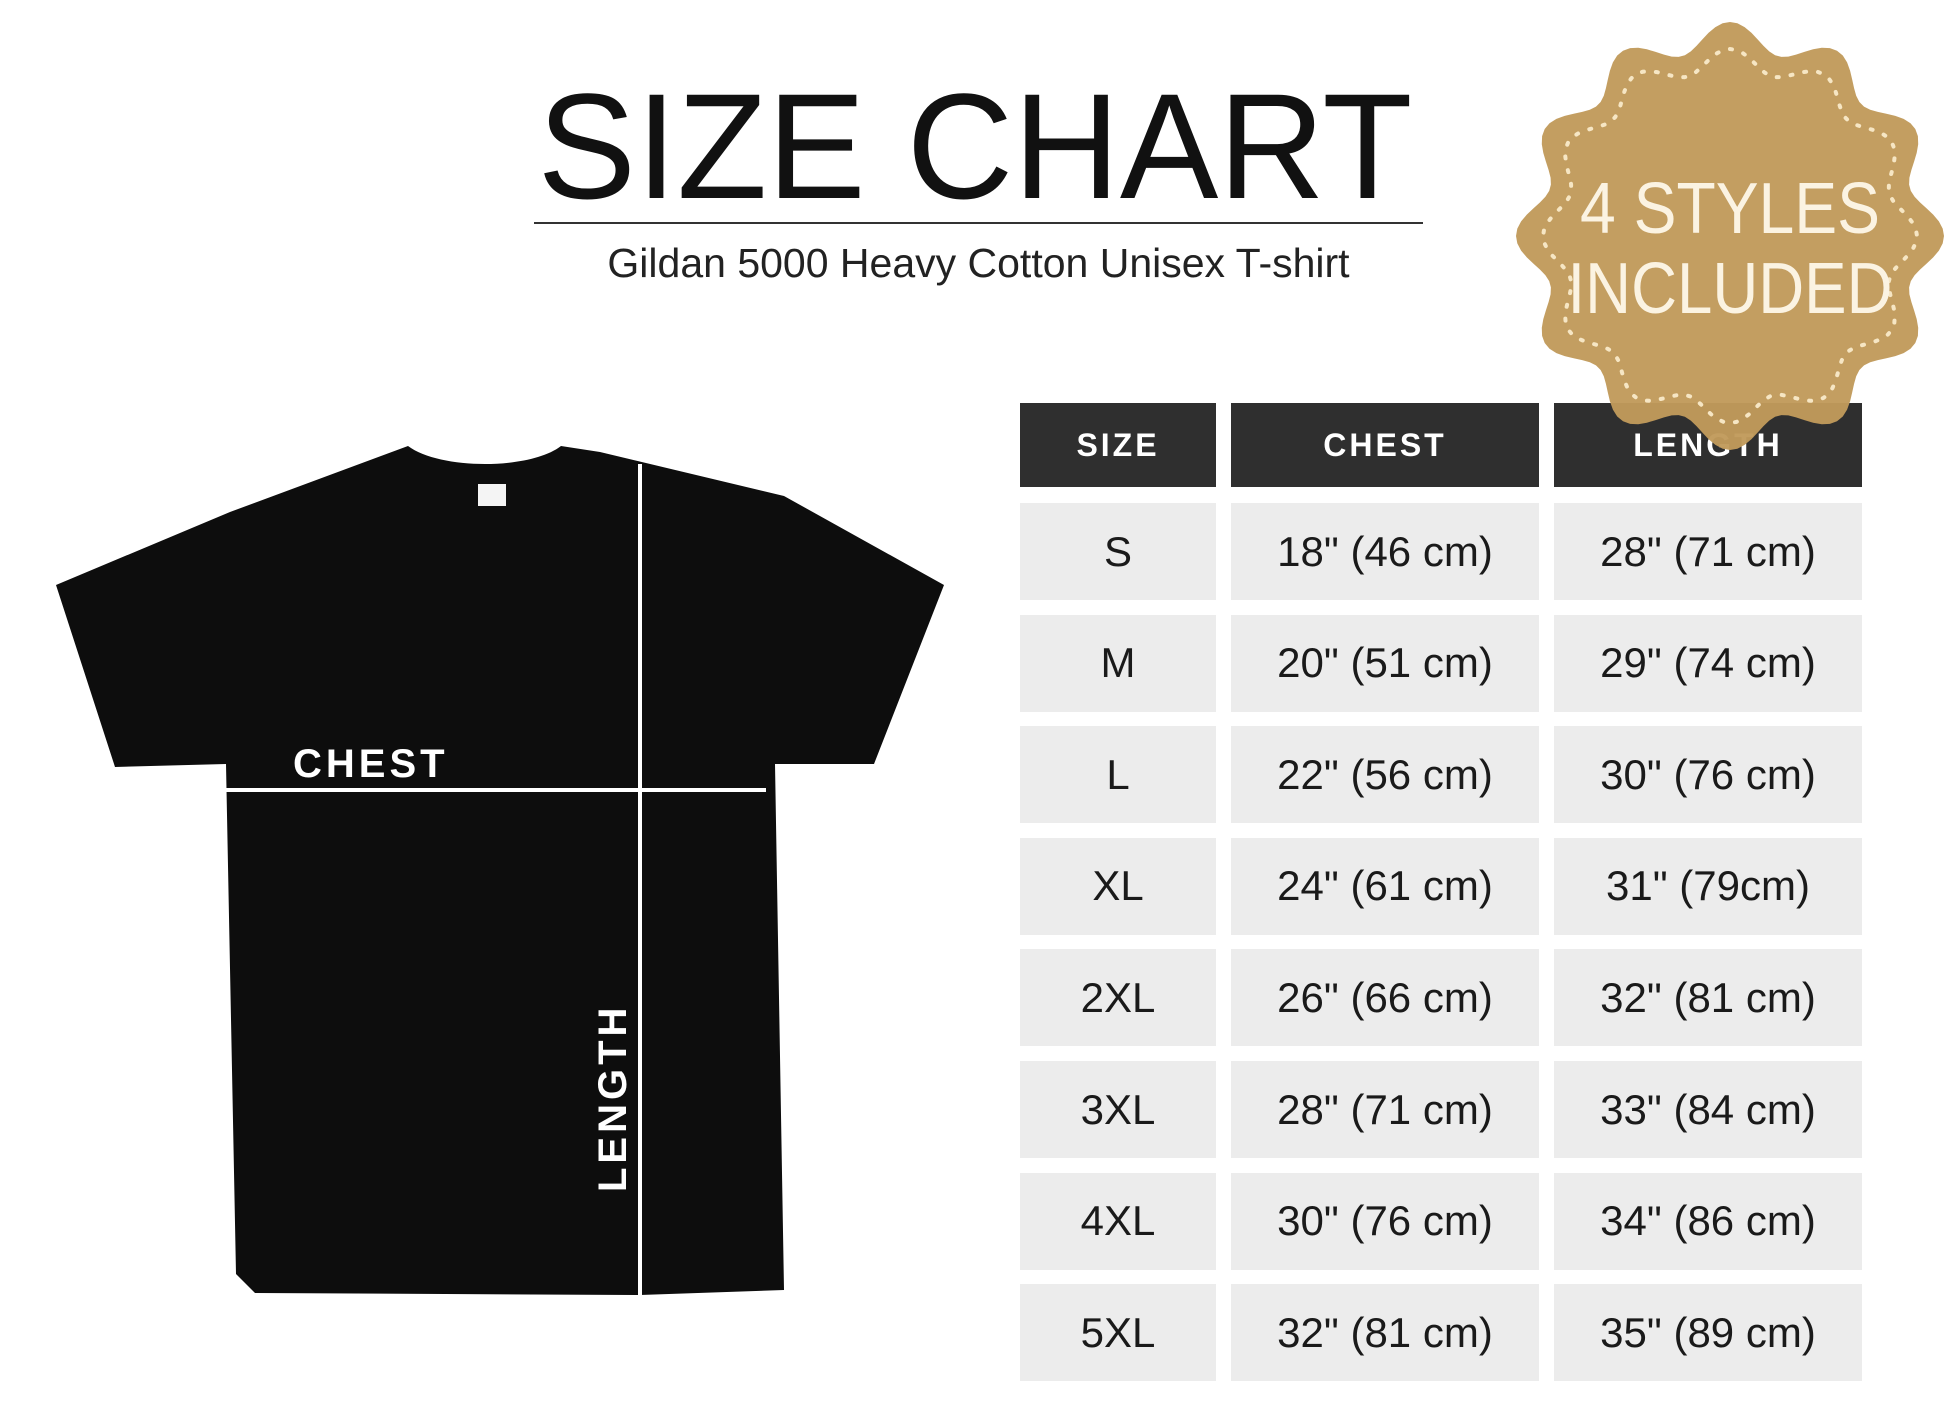 This screenshot has width=1946, height=1415. Describe the element at coordinates (613, 1098) in the screenshot. I see `length-label: LENGTH` at that location.